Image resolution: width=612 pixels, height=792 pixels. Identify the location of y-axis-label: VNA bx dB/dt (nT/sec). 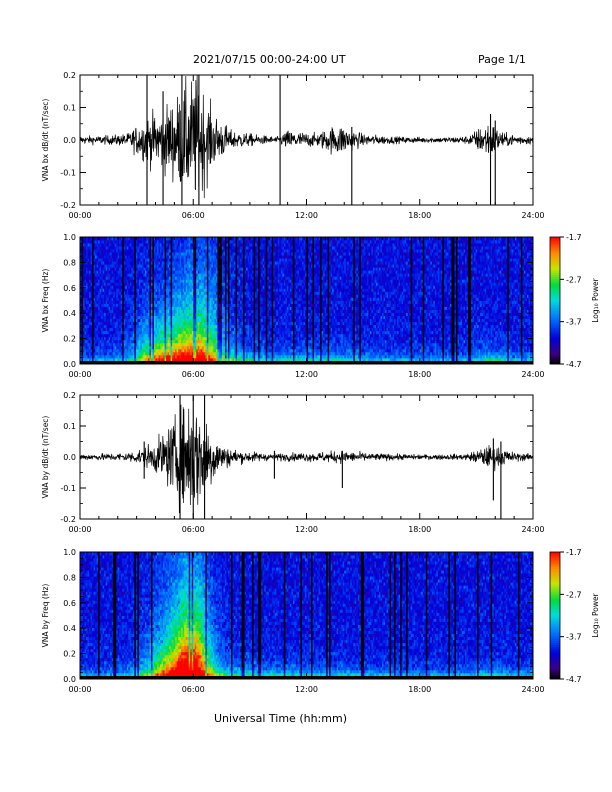
(45, 140).